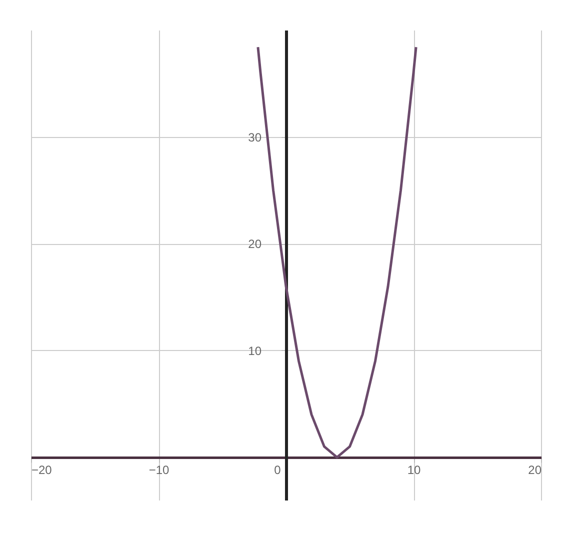 The image size is (588, 556). Describe the element at coordinates (278, 469) in the screenshot. I see `x-tick-label: 0` at that location.